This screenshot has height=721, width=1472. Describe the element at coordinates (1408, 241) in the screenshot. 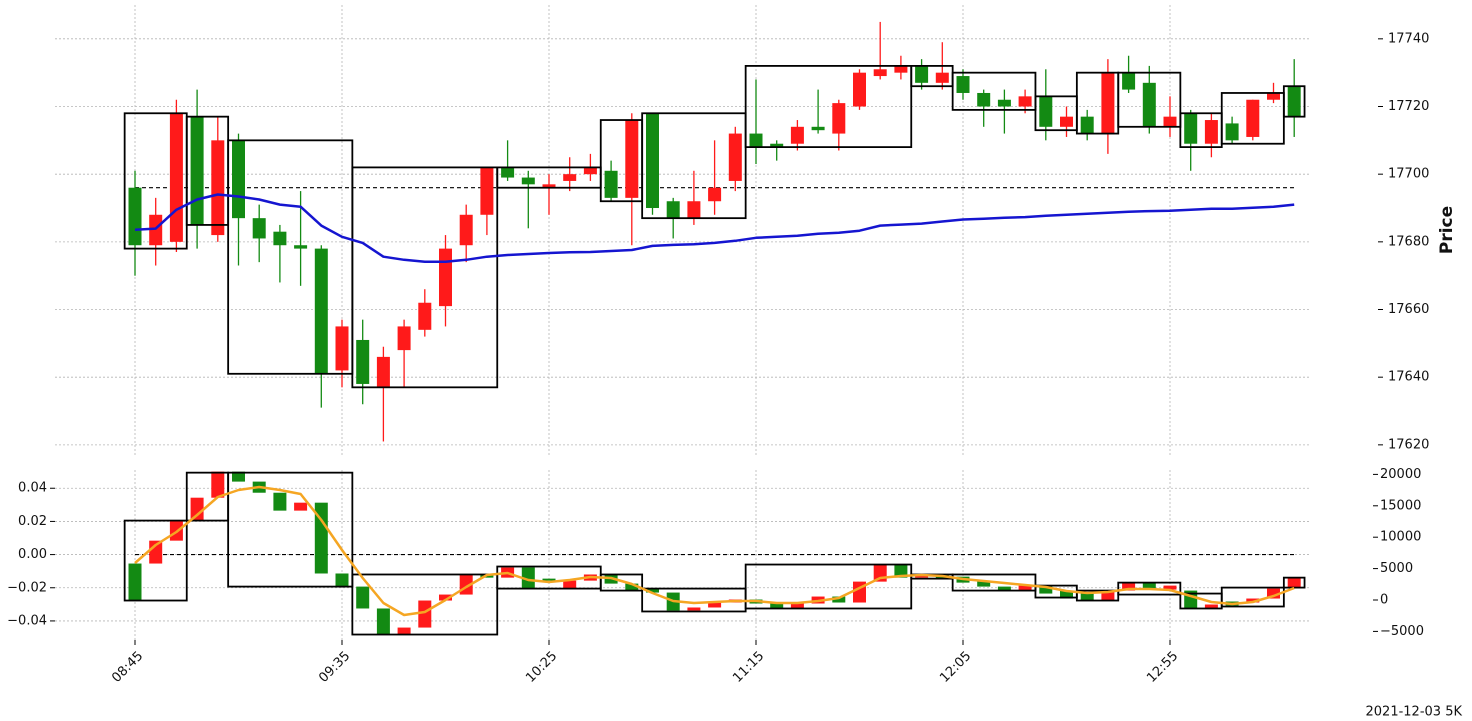

I see `y-tick-label: 17680` at that location.